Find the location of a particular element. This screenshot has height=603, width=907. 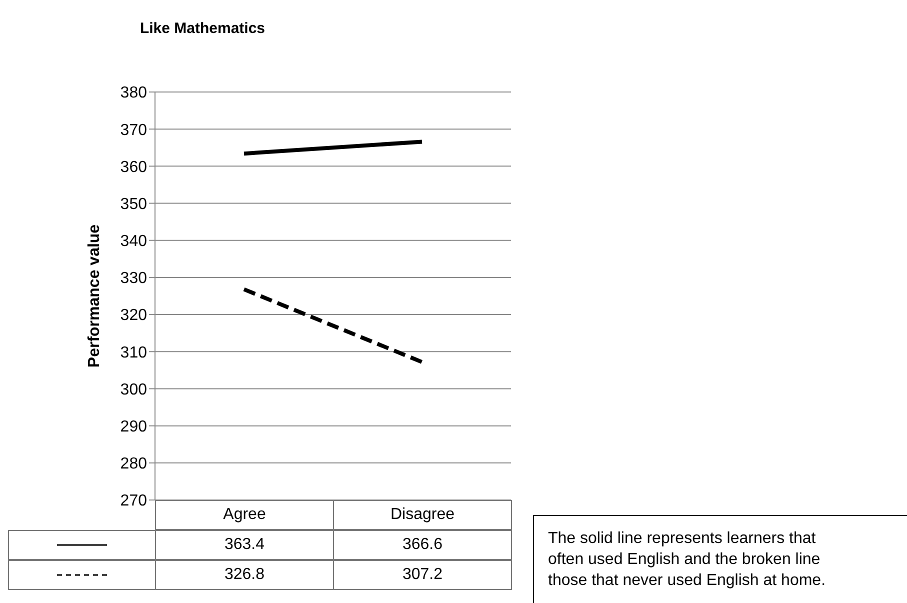

y-tick-label: 300 is located at coordinates (134, 389).